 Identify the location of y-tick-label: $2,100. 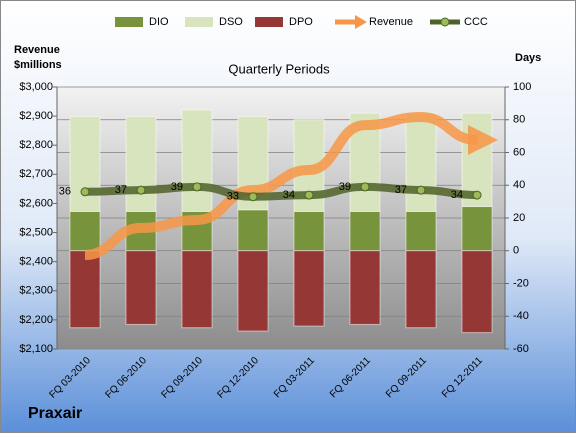
(36, 349).